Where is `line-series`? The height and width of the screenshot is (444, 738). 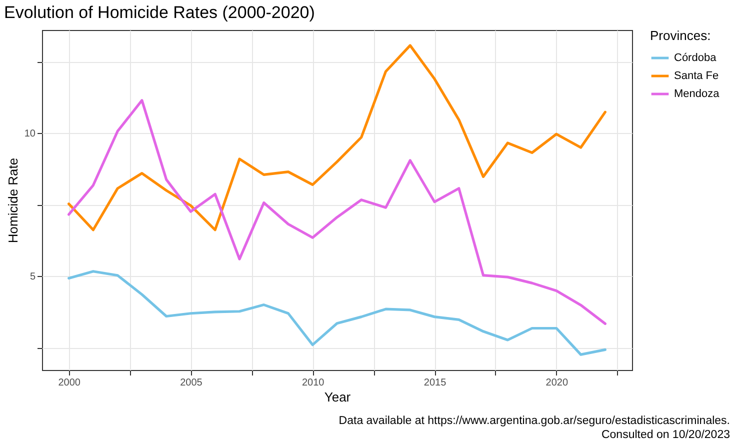 line-series is located at coordinates (337, 313).